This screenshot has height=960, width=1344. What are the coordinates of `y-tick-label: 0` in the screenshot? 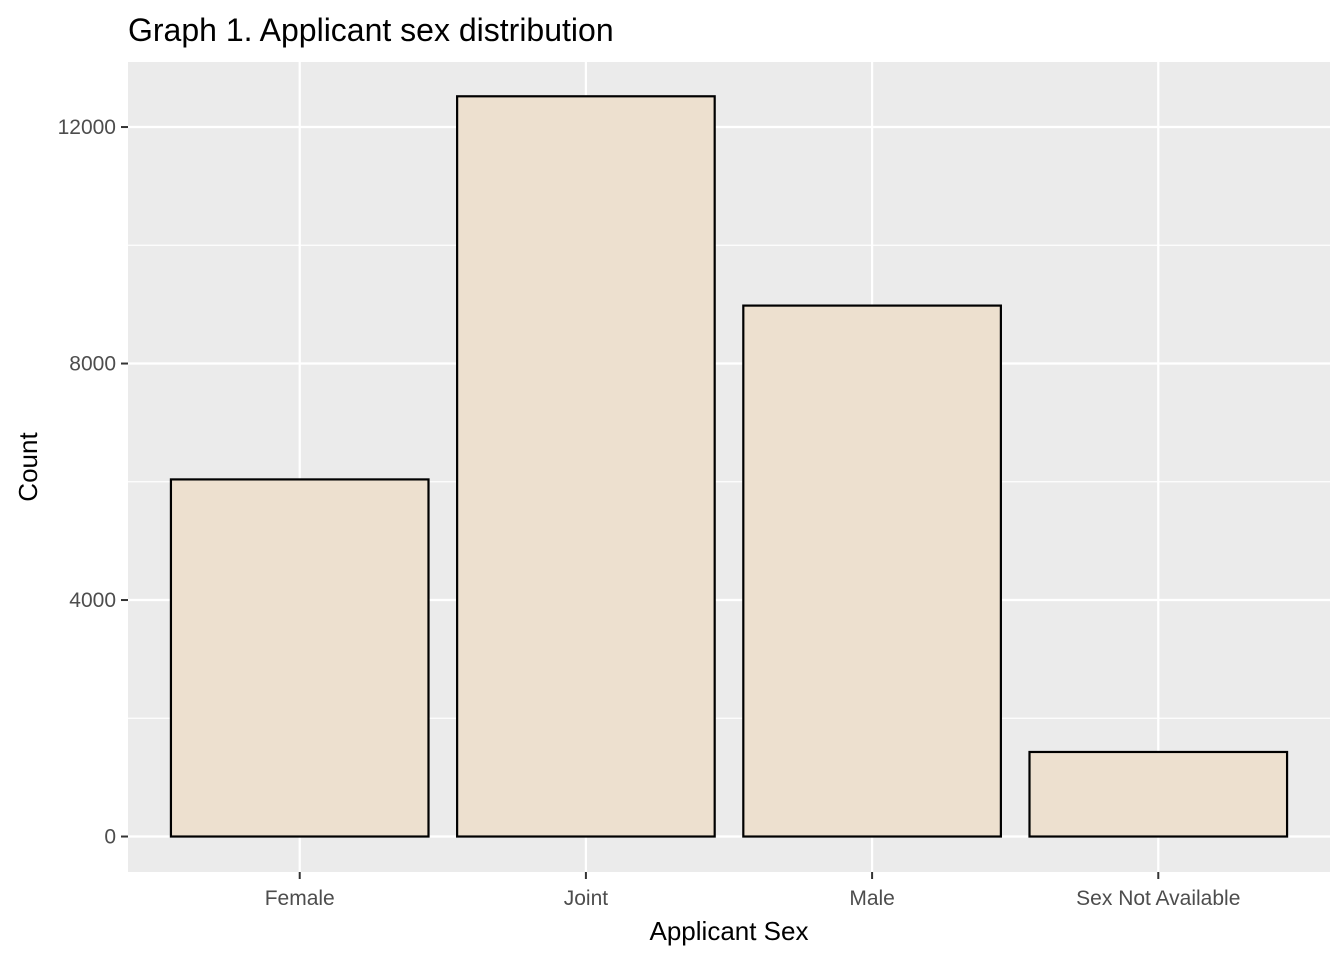 It's located at (110, 837).